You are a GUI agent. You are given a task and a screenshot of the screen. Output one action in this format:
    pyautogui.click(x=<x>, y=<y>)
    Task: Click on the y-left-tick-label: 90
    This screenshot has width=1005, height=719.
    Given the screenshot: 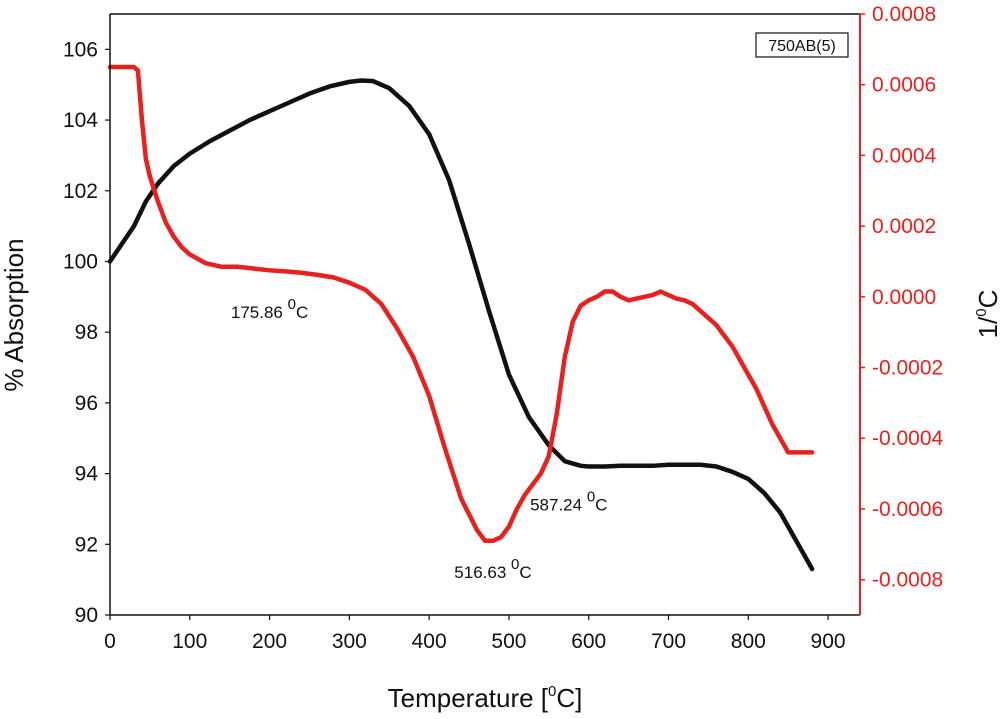 What is the action you would take?
    pyautogui.click(x=86, y=615)
    